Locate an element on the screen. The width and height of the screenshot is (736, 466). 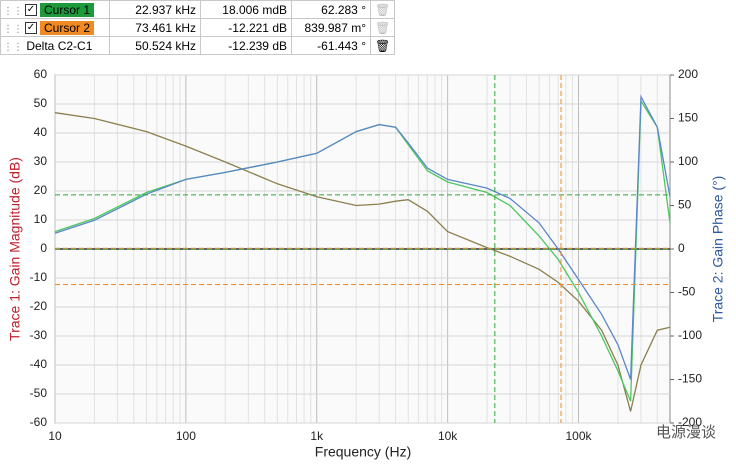
y-tick-label: 20 is located at coordinates (41, 190).